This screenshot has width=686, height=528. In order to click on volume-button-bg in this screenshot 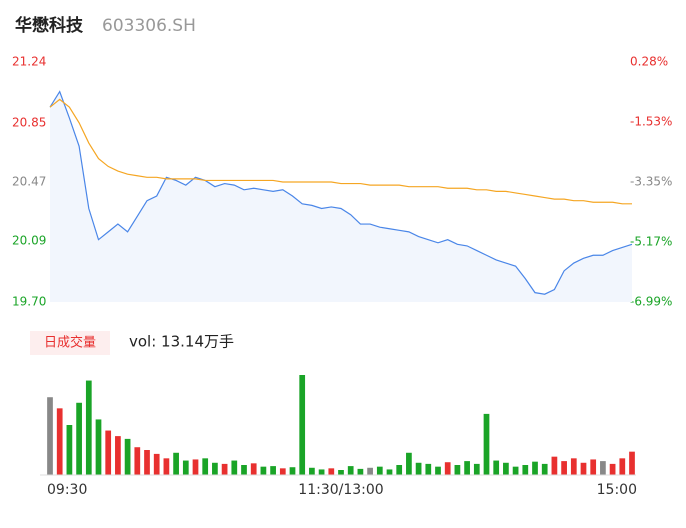, I will do `click(70, 343)`.